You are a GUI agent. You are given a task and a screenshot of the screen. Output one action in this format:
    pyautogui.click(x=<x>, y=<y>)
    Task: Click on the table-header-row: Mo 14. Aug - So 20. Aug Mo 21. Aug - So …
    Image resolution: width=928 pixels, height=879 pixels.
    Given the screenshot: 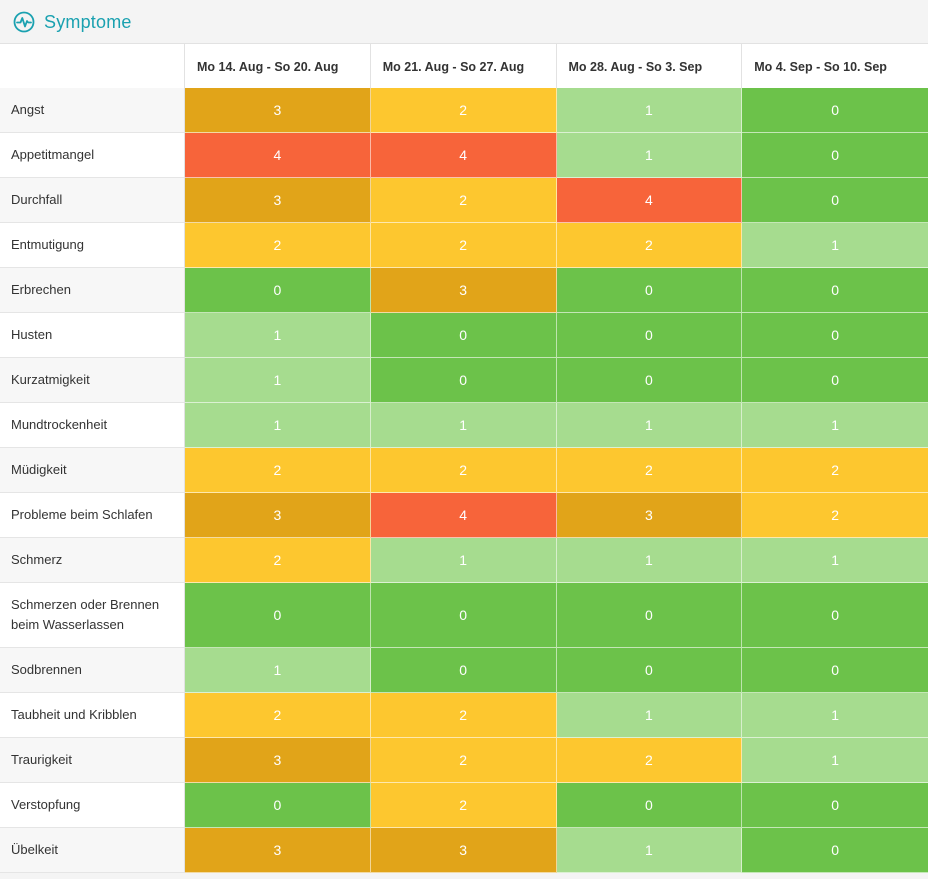 What is the action you would take?
    pyautogui.click(x=464, y=65)
    